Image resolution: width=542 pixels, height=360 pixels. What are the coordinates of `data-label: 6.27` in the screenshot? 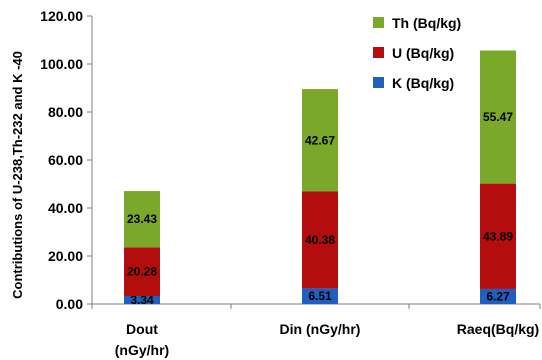 It's located at (498, 296).